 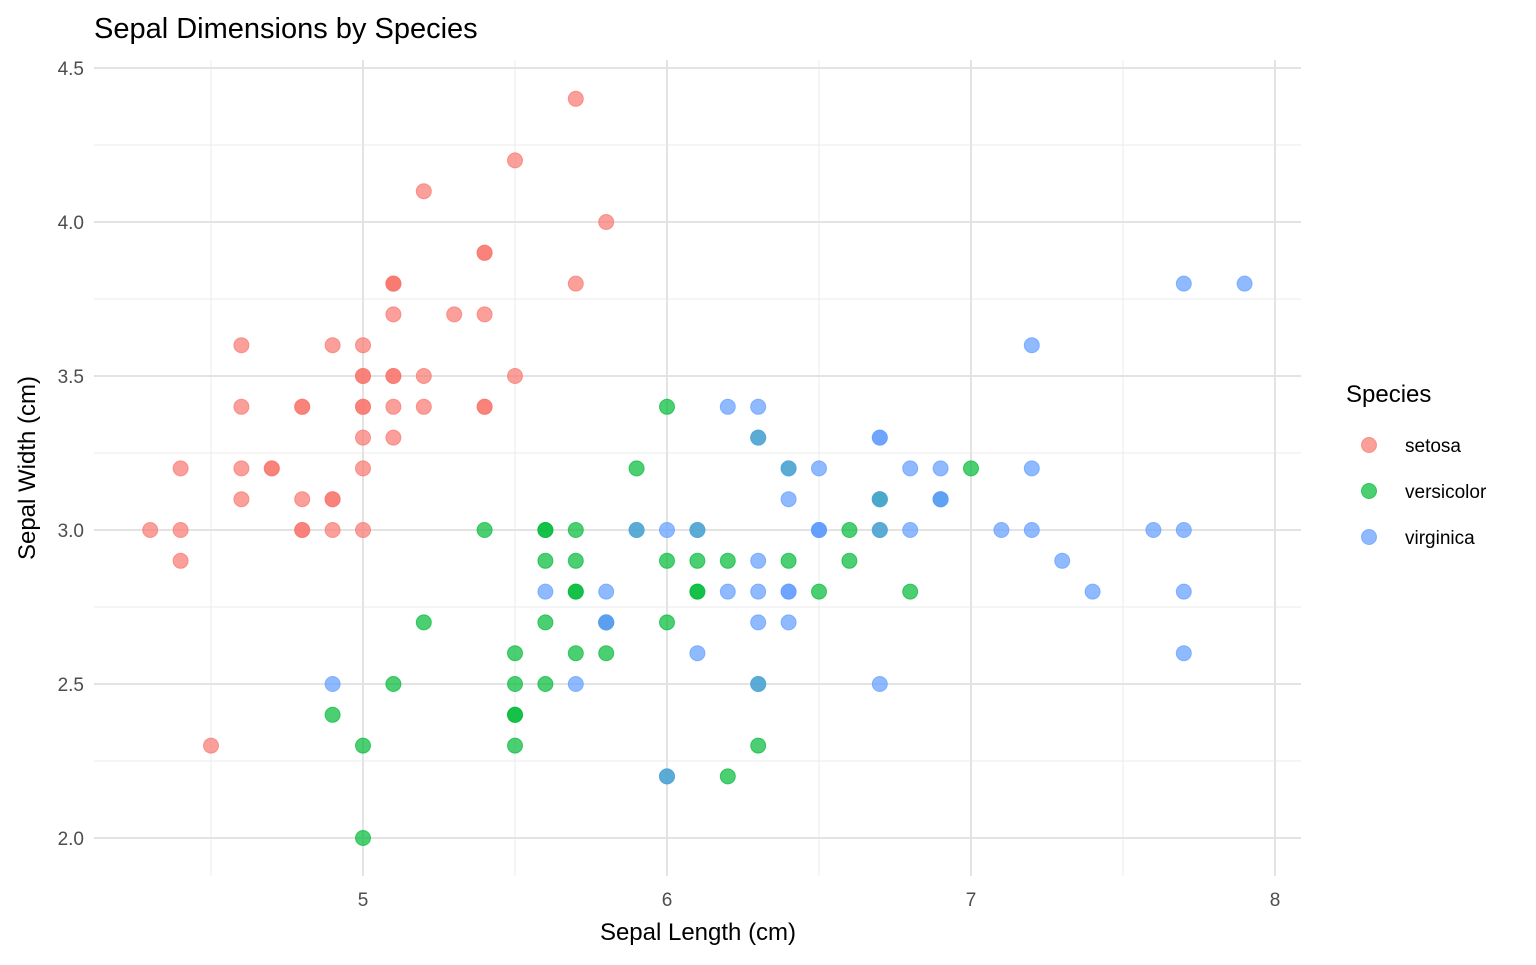 What do you see at coordinates (667, 900) in the screenshot?
I see `x-tick-label: 6` at bounding box center [667, 900].